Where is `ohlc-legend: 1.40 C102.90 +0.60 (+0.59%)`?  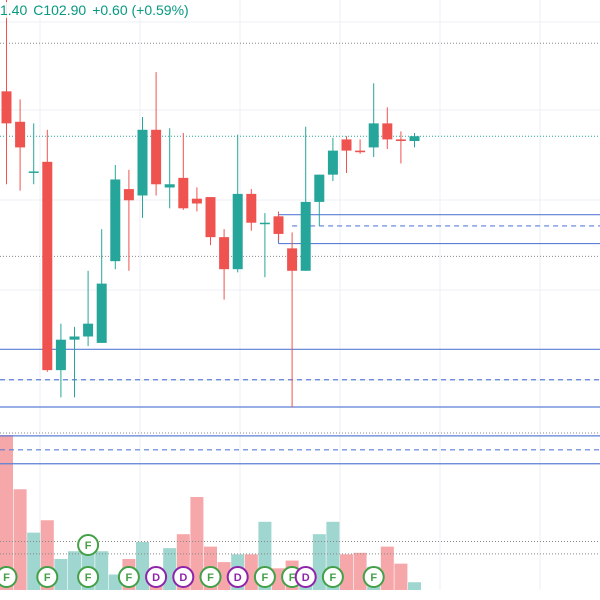
ohlc-legend: 1.40 C102.90 +0.60 (+0.59%) is located at coordinates (99, 10).